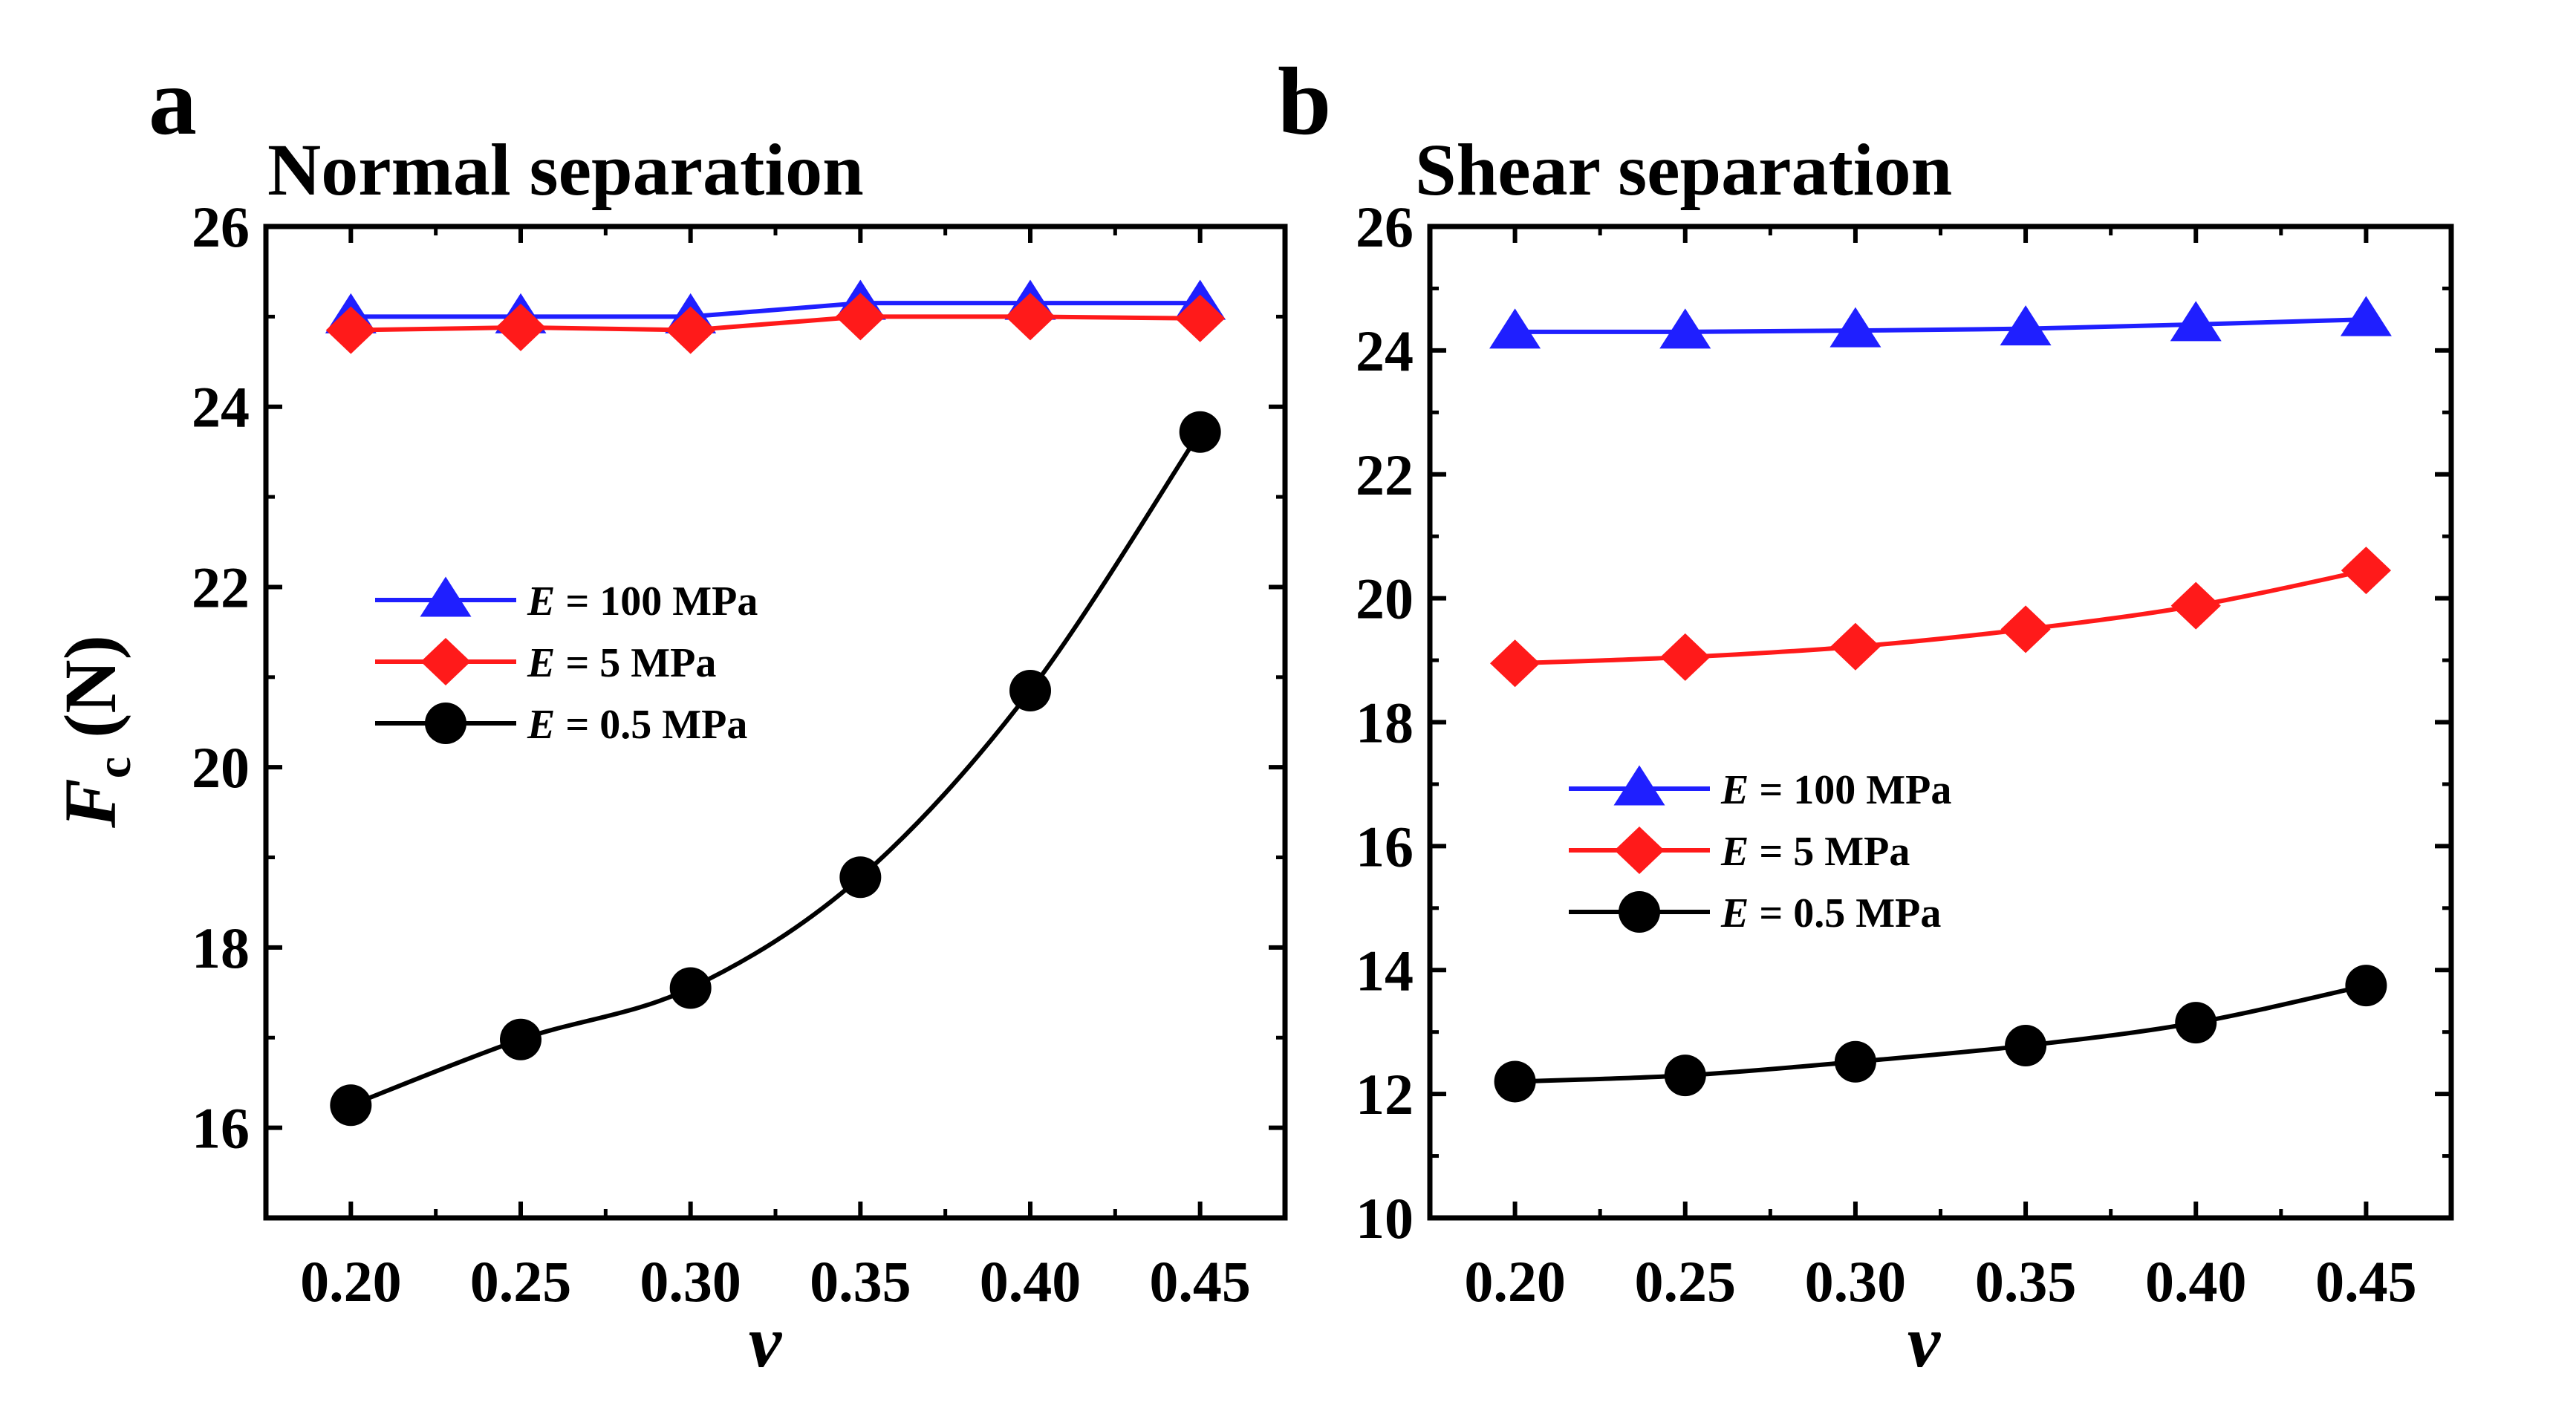 Image resolution: width=2576 pixels, height=1408 pixels. What do you see at coordinates (173, 102) in the screenshot?
I see `panel-a-letter: a` at bounding box center [173, 102].